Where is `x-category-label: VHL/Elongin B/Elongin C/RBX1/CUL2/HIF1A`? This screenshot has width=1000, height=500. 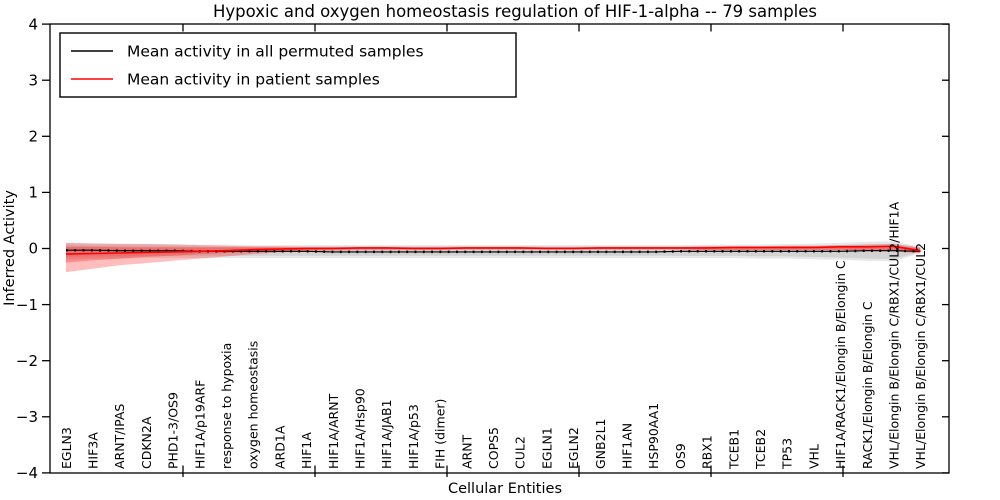 x-category-label: VHL/Elongin B/Elongin C/RBX1/CUL2/HIF1A is located at coordinates (894, 335).